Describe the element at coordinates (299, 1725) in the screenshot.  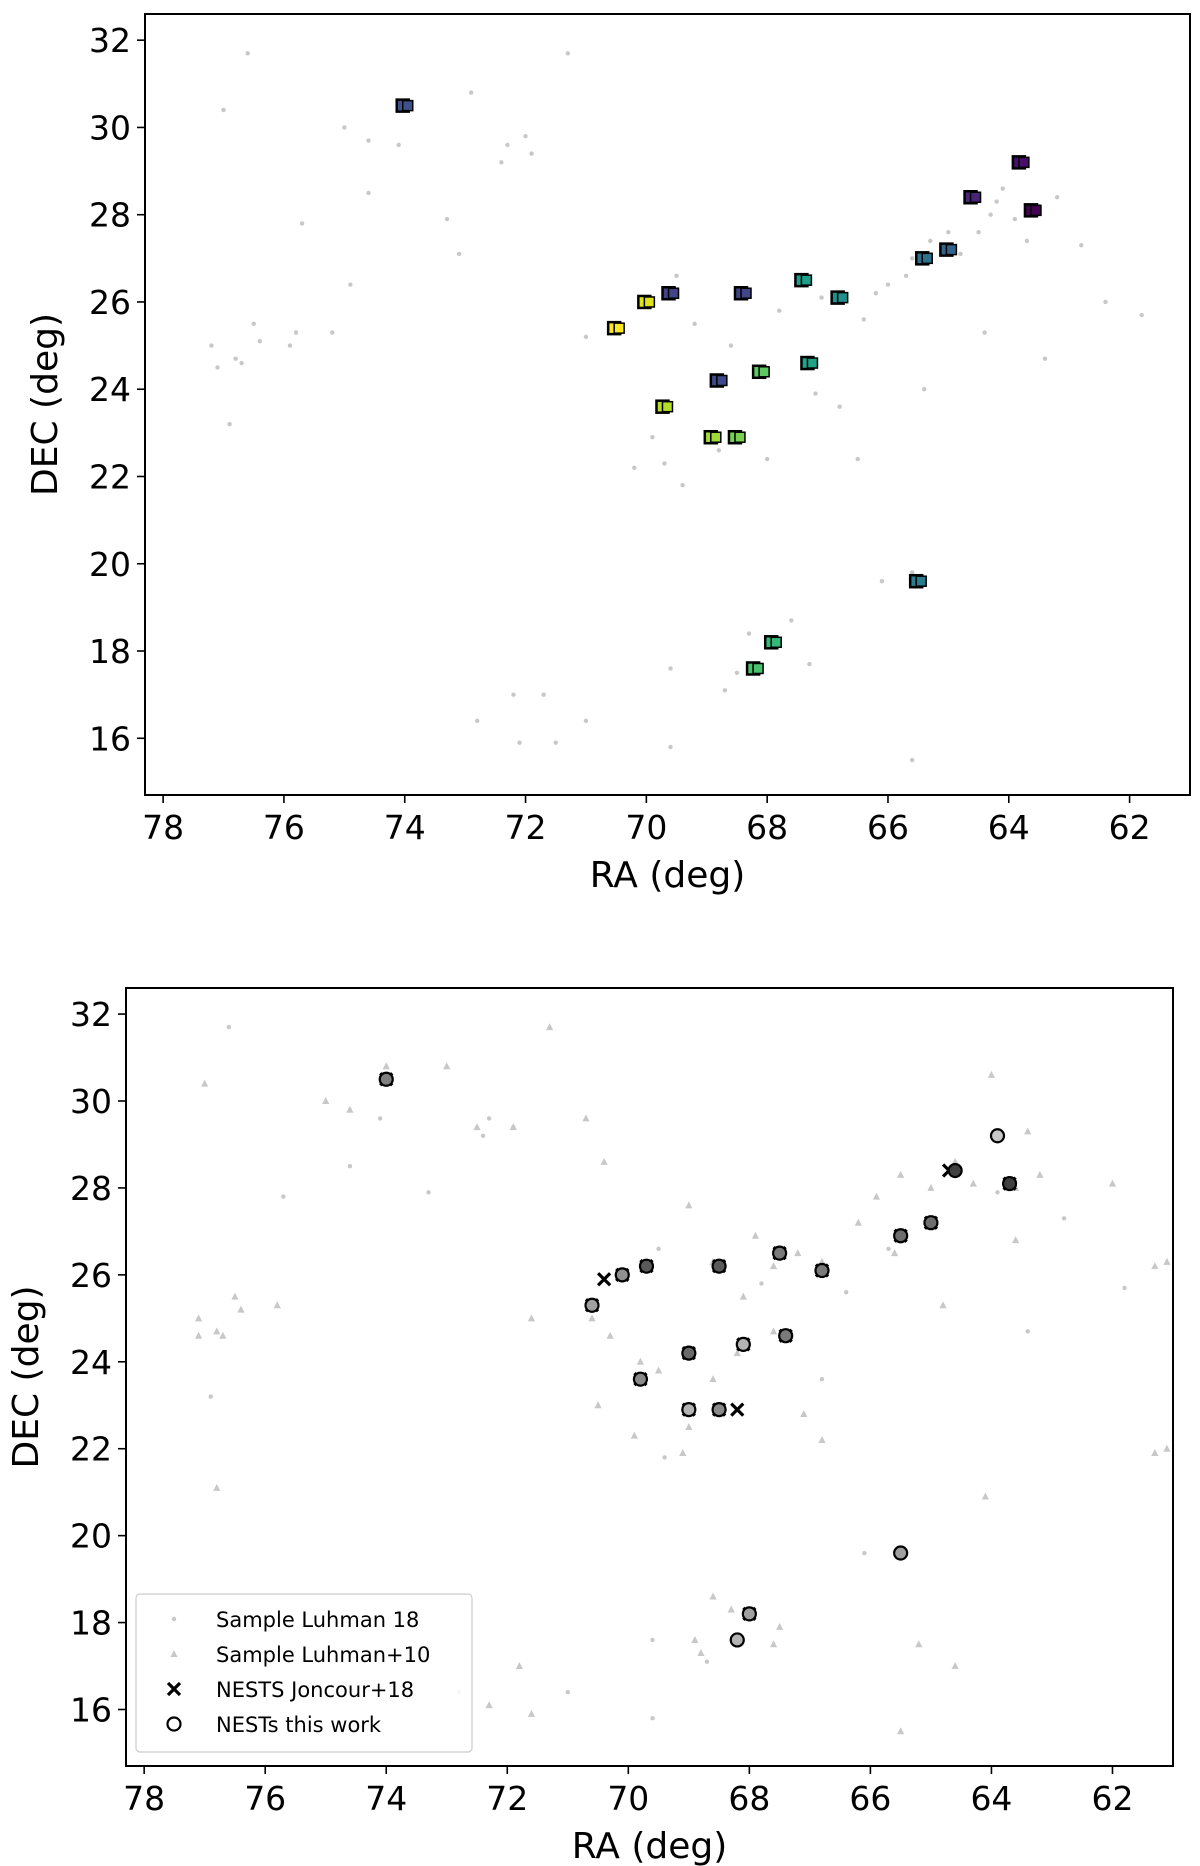
I see `legend-label: NESTs this work` at that location.